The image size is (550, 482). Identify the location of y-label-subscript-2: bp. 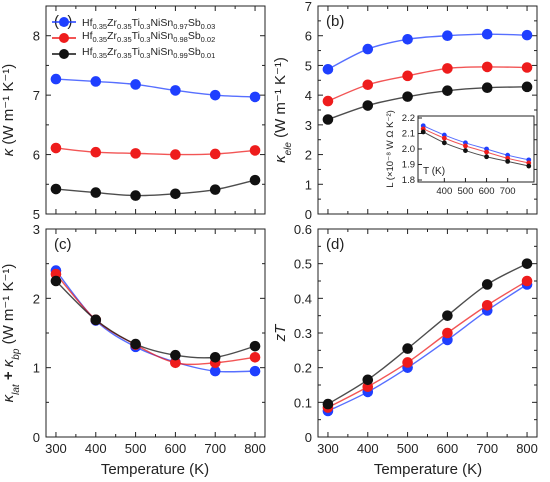
(16, 354).